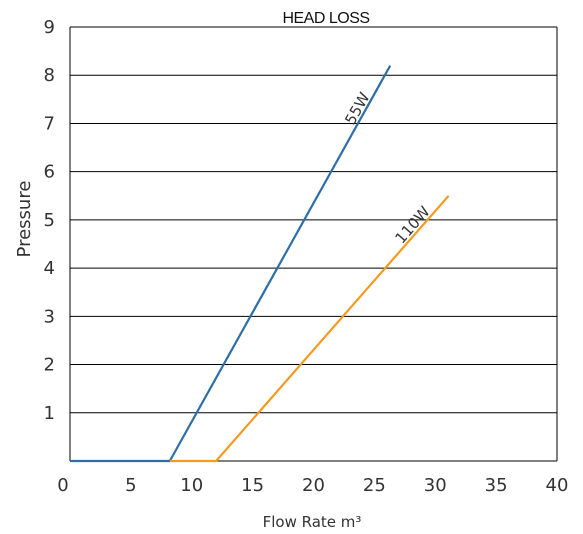  Describe the element at coordinates (413, 225) in the screenshot. I see `series-label-110w: 110W` at that location.